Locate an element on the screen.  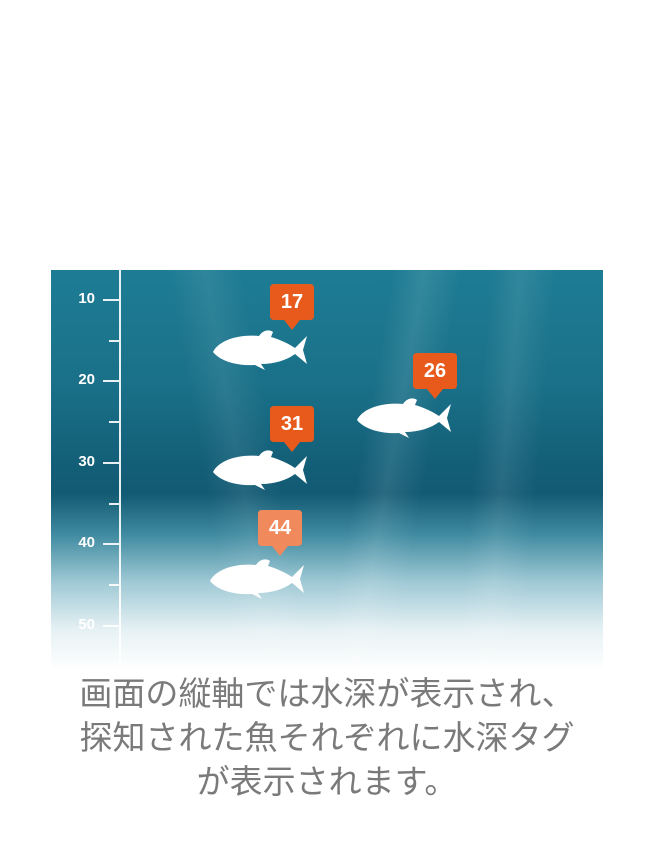
depth-axis-line is located at coordinates (120, 470).